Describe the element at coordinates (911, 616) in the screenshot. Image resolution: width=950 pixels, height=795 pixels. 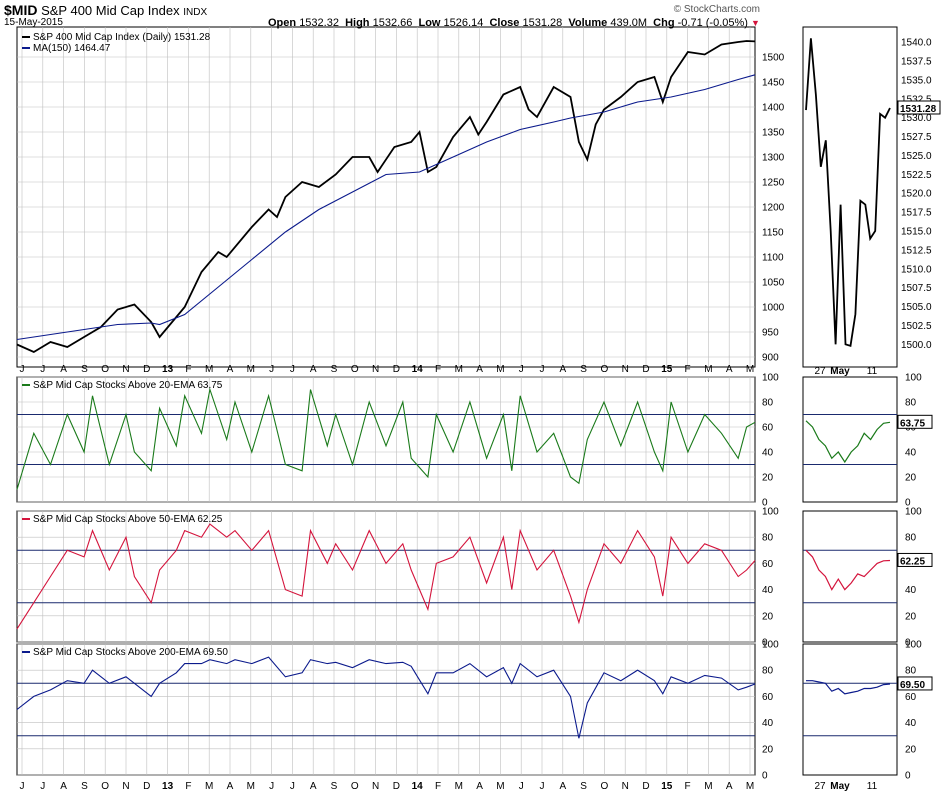
I see `zoom-y-tick-label: 20` at that location.